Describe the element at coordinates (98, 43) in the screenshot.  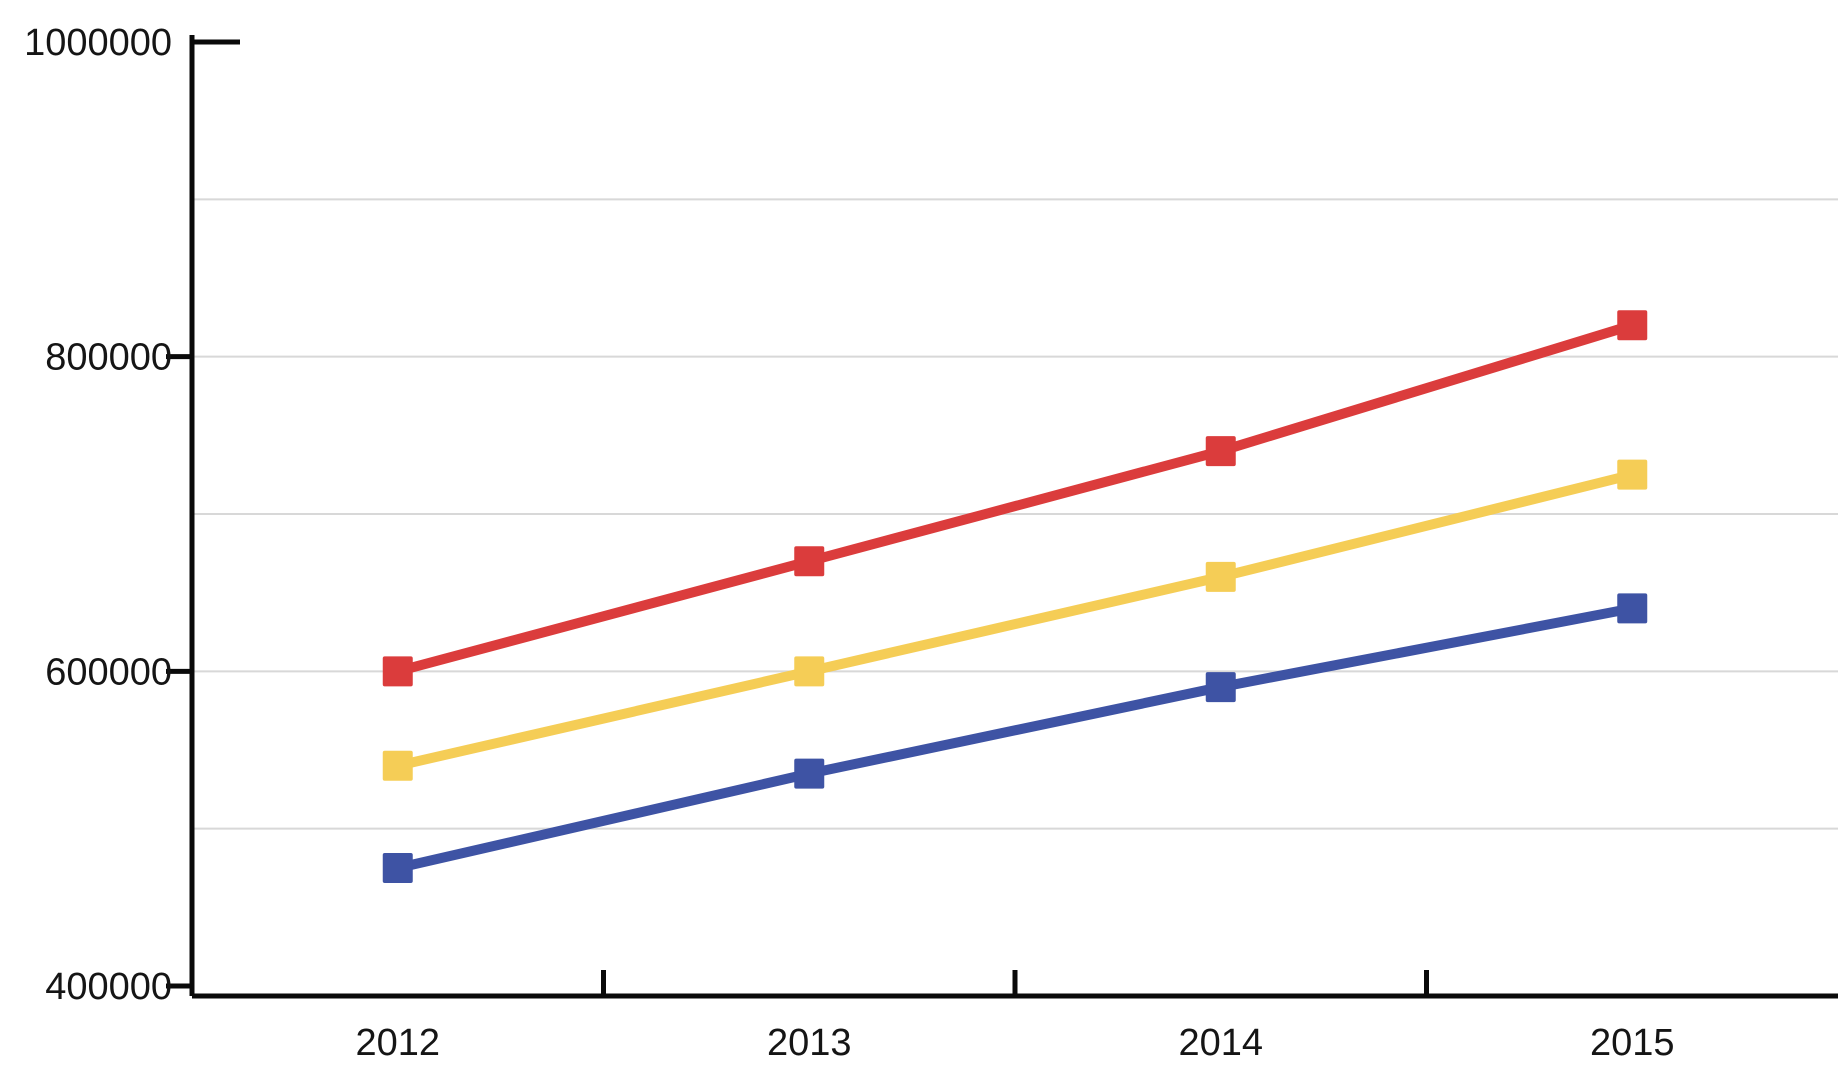
I see `y-axis-label: 1000000` at that location.